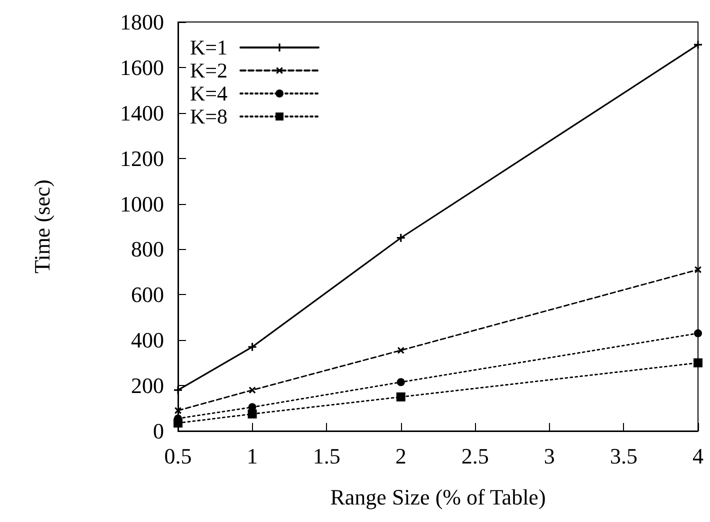 The width and height of the screenshot is (710, 522). Describe the element at coordinates (158, 431) in the screenshot. I see `y-tick-label: 0` at that location.